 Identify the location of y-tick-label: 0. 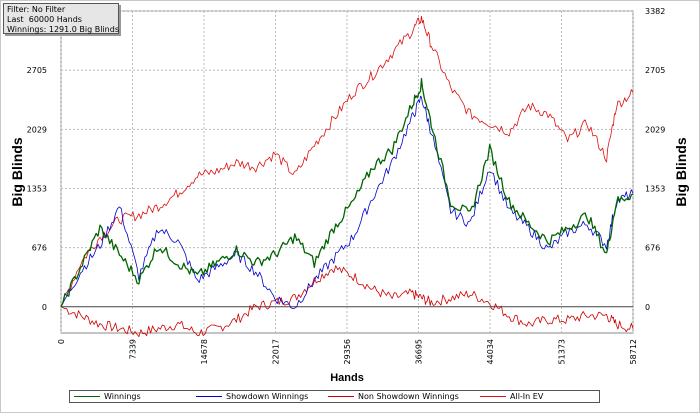
(44, 307).